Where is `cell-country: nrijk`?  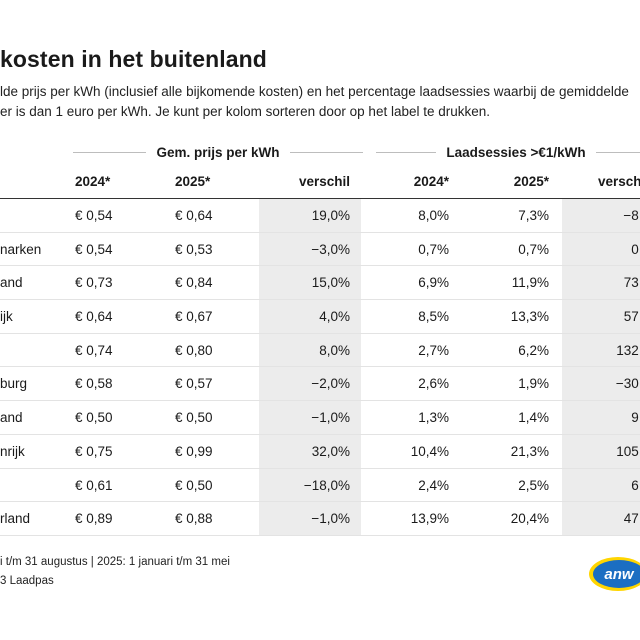 cell-country: nrijk is located at coordinates (12, 451).